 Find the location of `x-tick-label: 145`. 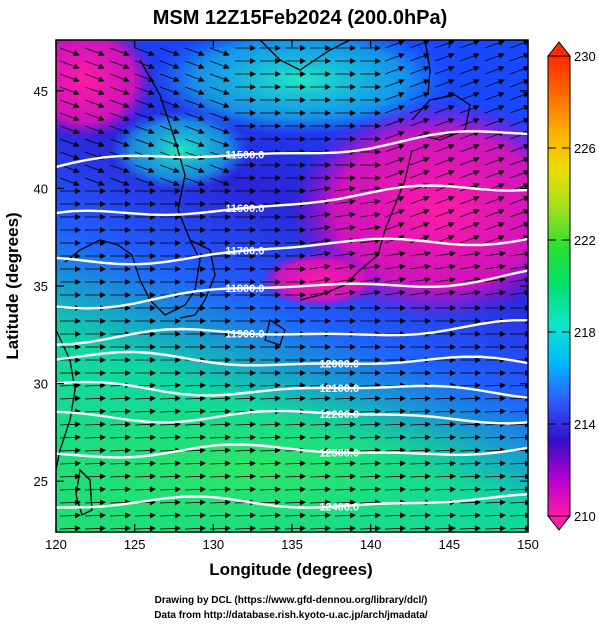

x-tick-label: 145 is located at coordinates (449, 544).